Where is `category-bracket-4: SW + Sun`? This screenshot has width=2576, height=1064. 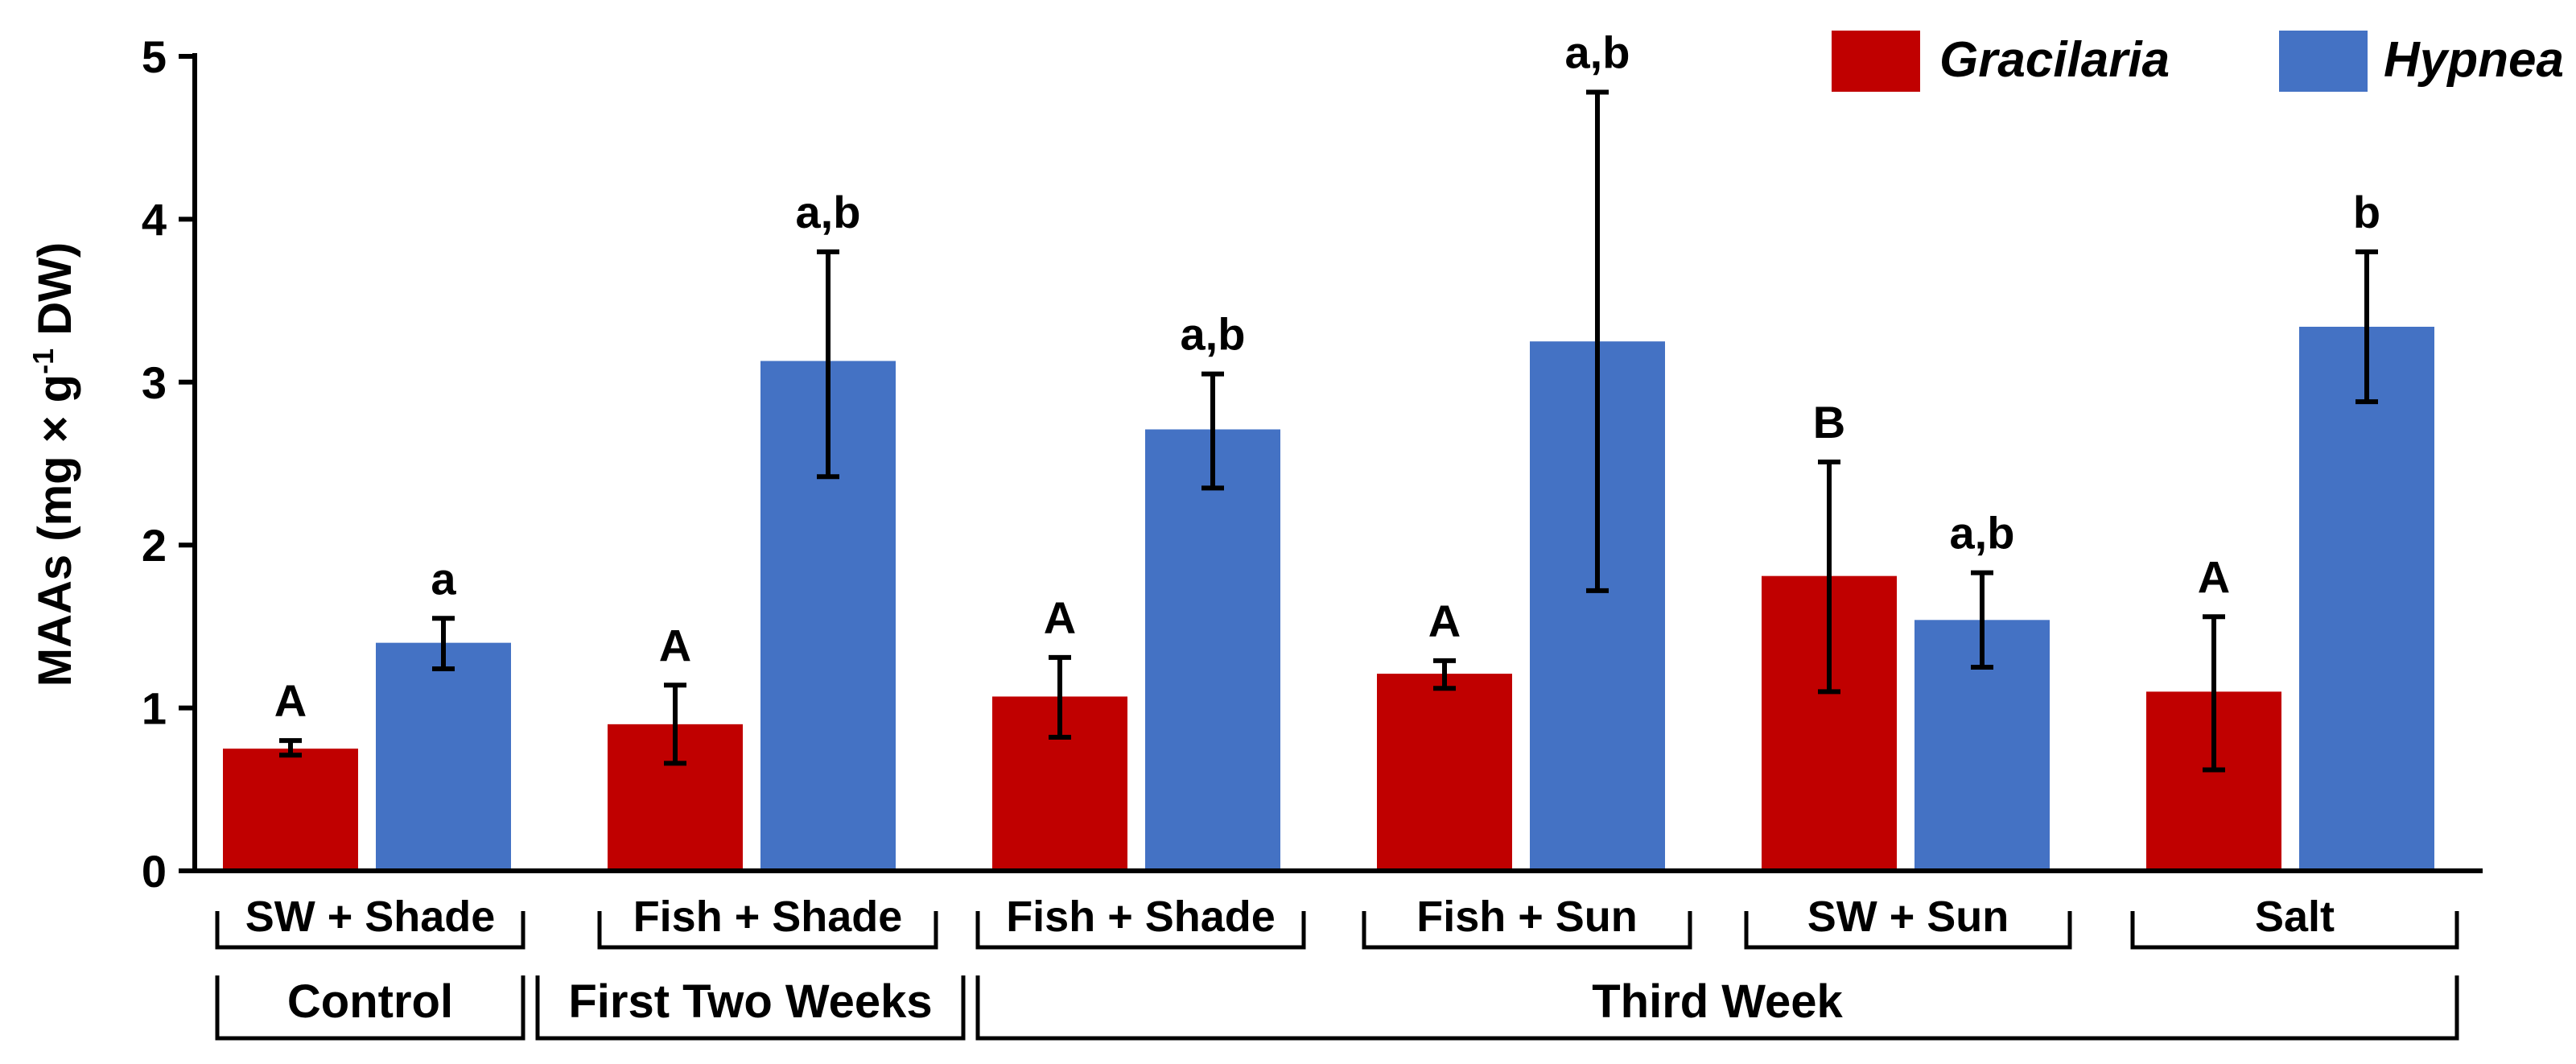 category-bracket-4: SW + Sun is located at coordinates (1908, 921).